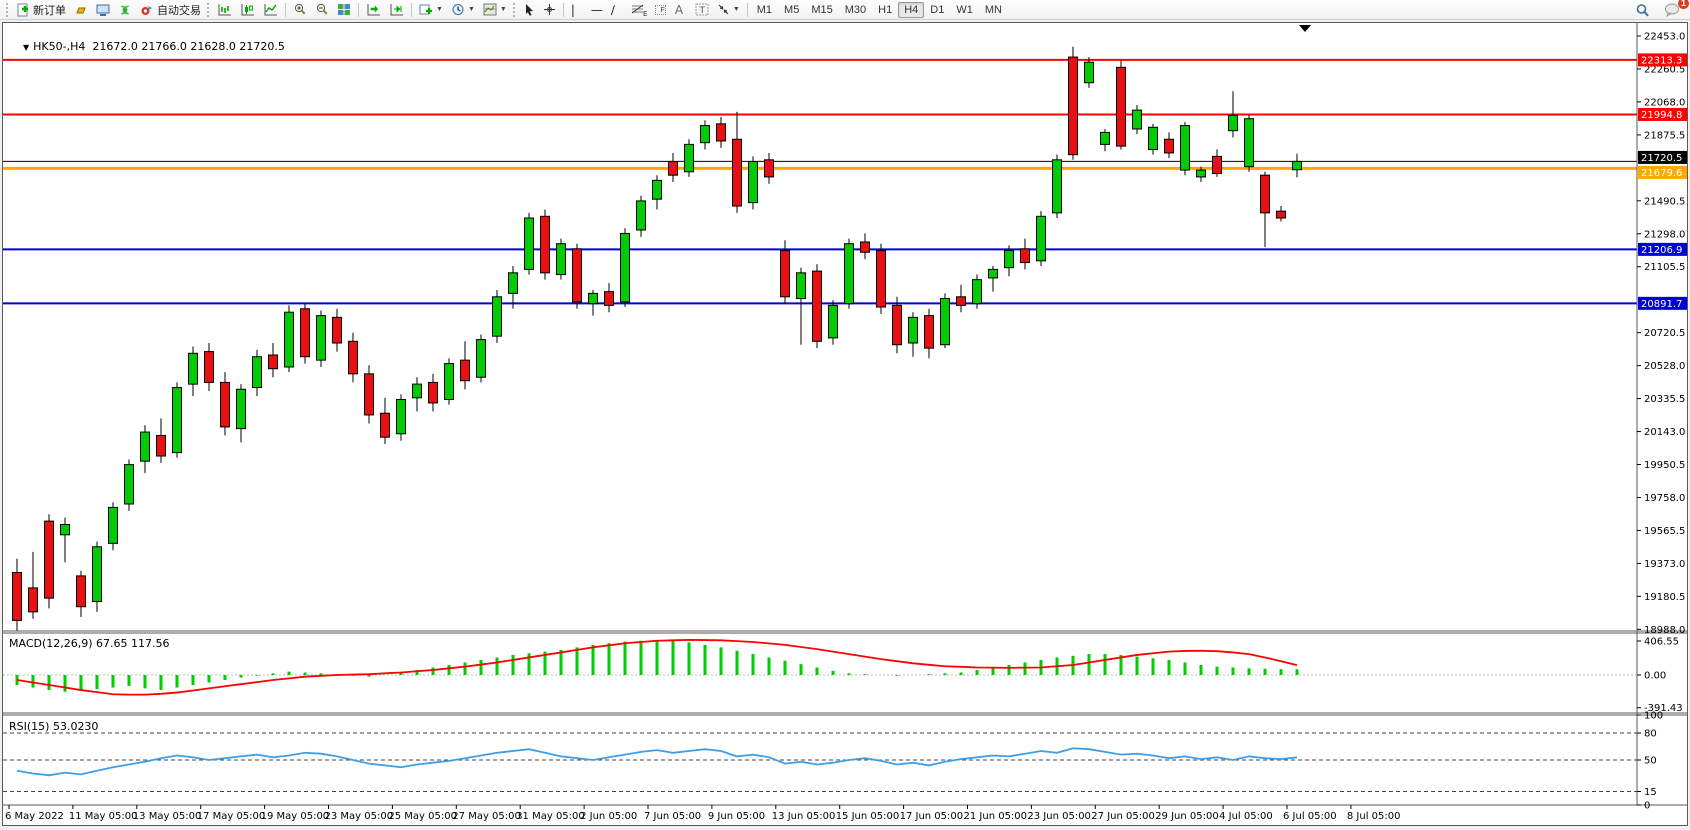 The width and height of the screenshot is (1690, 830). I want to click on timeframe-d1-button: D1, so click(937, 10).